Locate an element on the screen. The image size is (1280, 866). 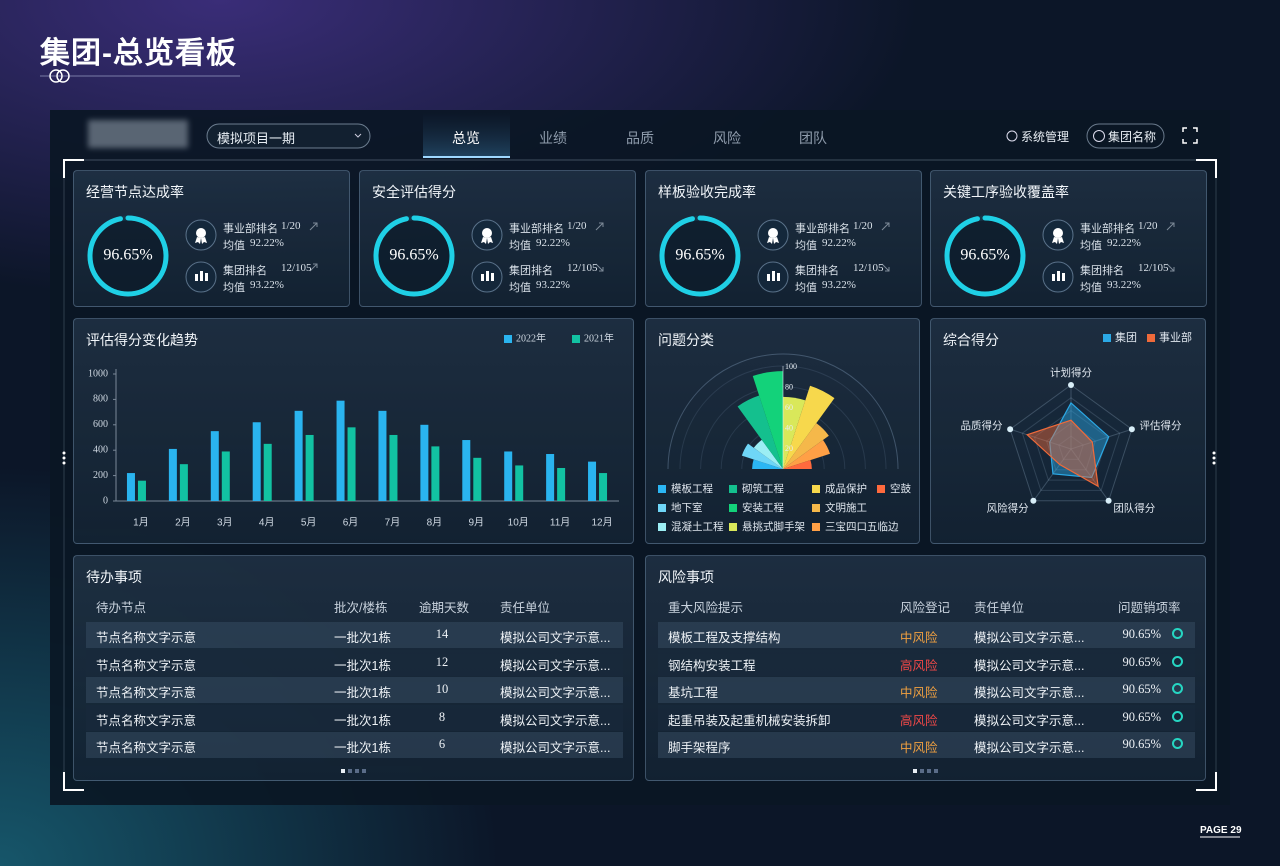
nav-tab: 团队 is located at coordinates (813, 138).